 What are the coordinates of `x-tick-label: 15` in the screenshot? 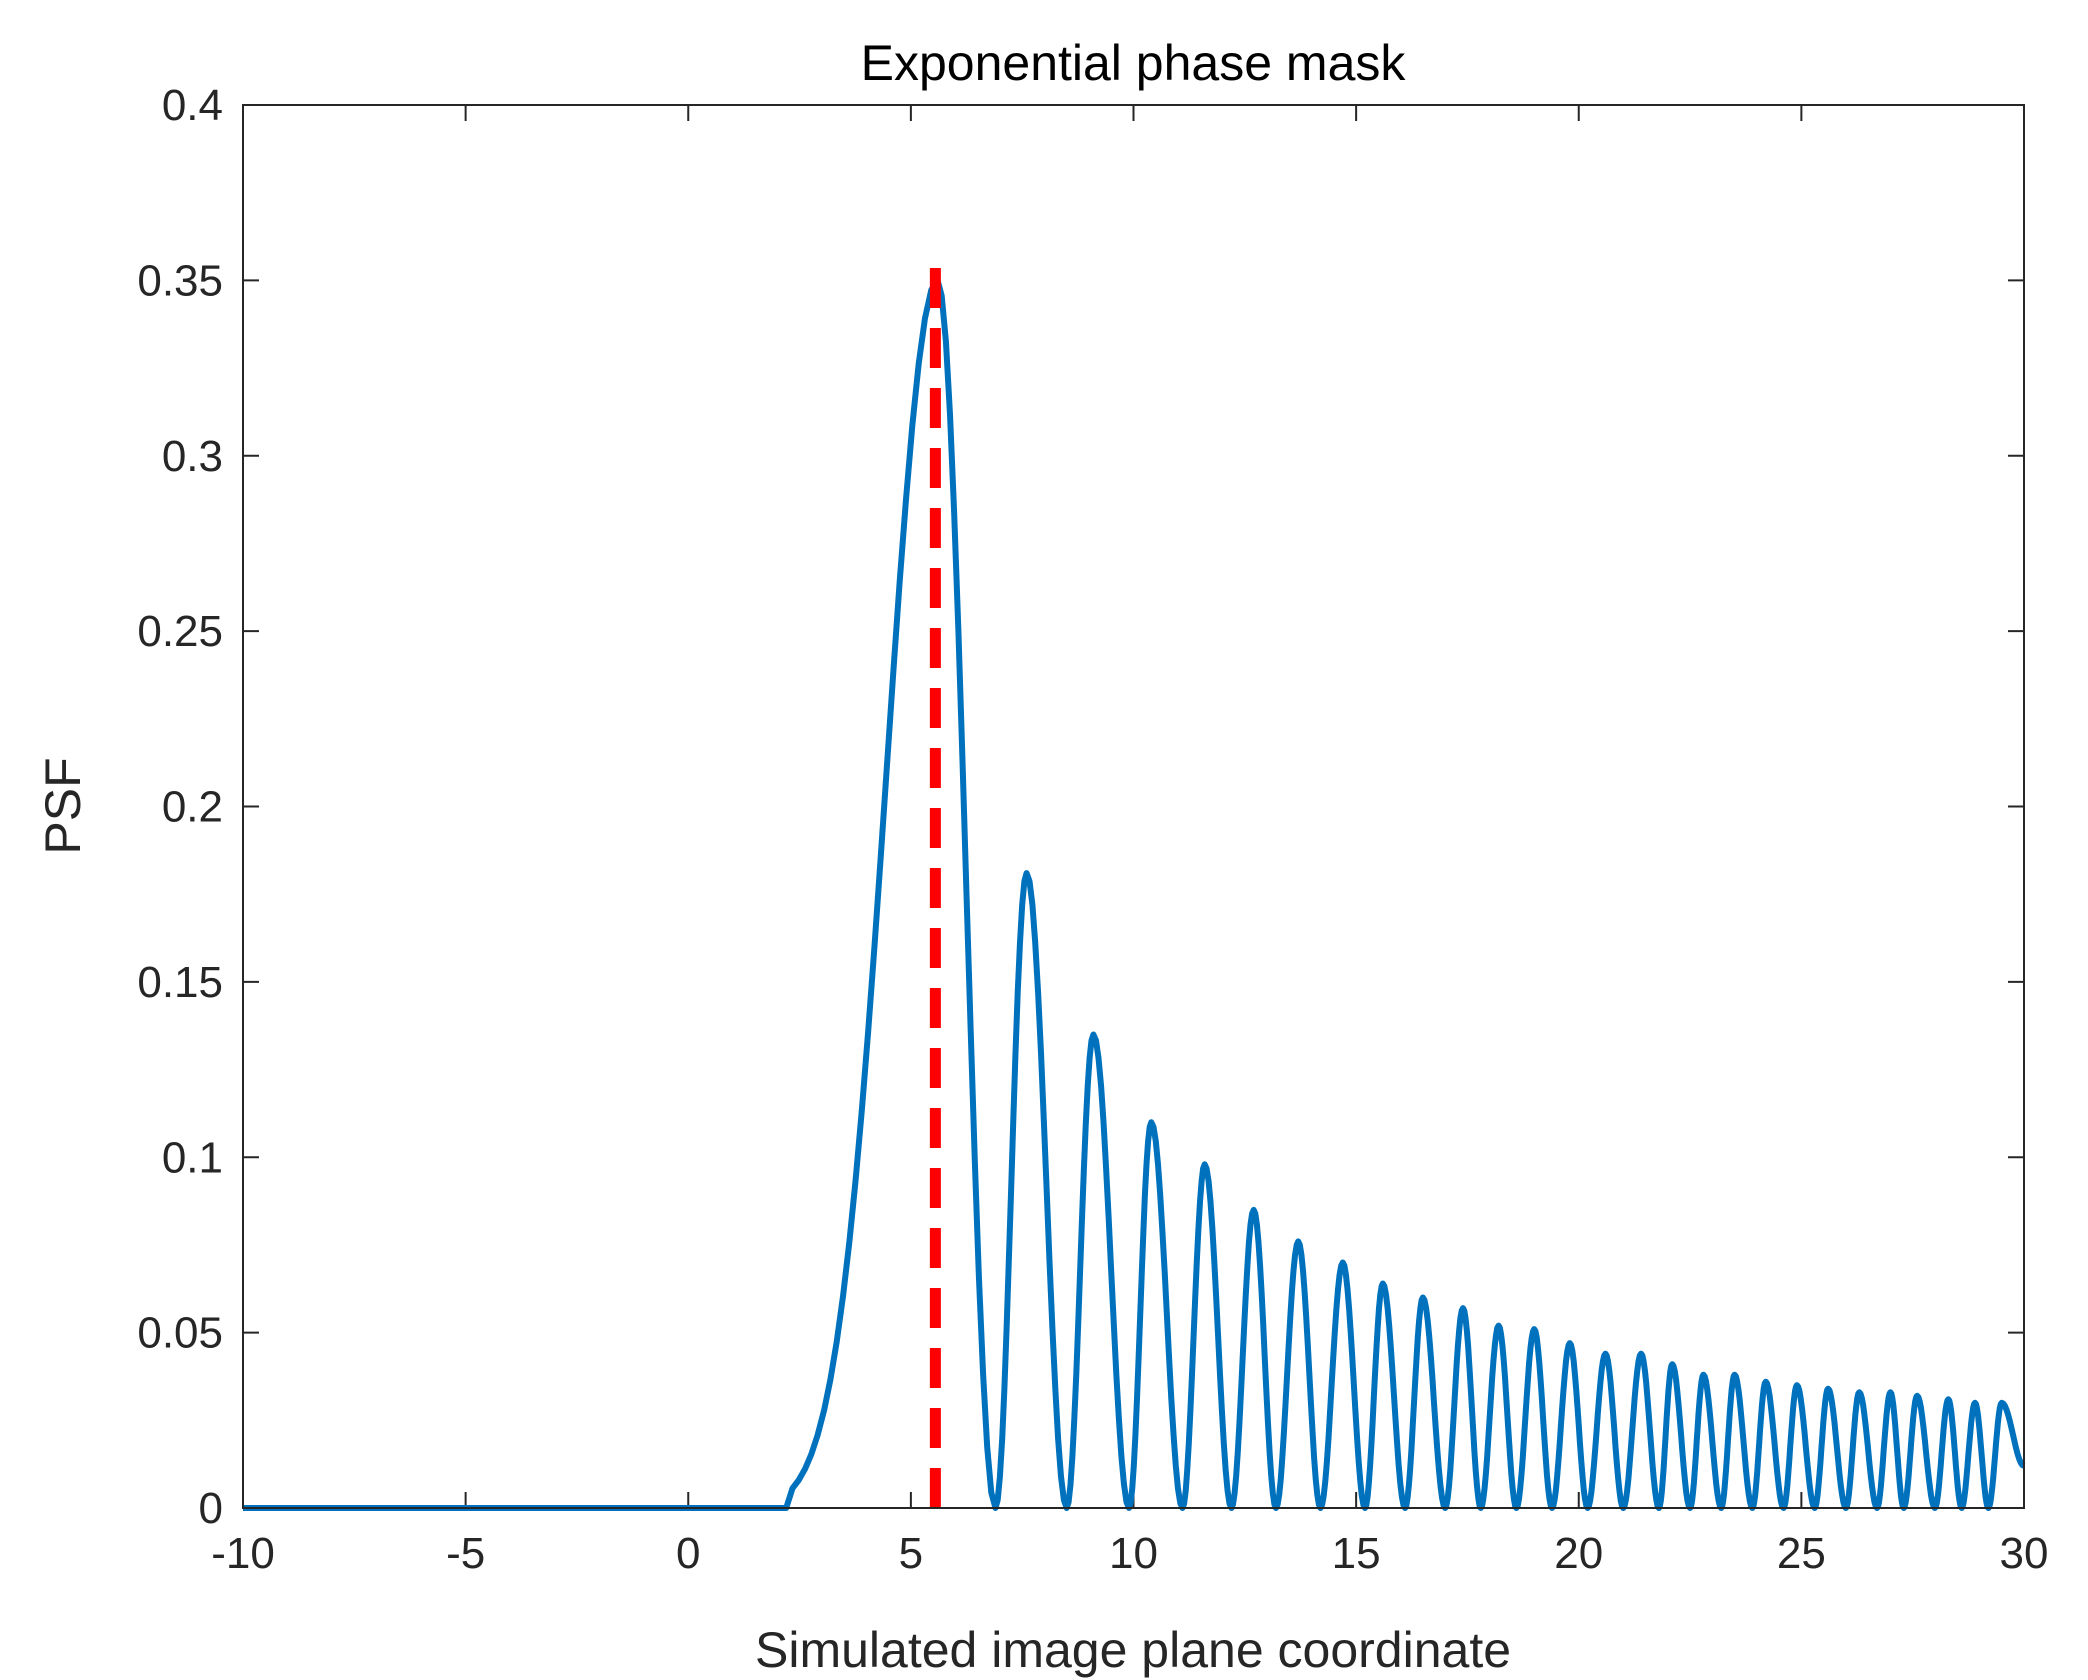 It's located at (1356, 1553).